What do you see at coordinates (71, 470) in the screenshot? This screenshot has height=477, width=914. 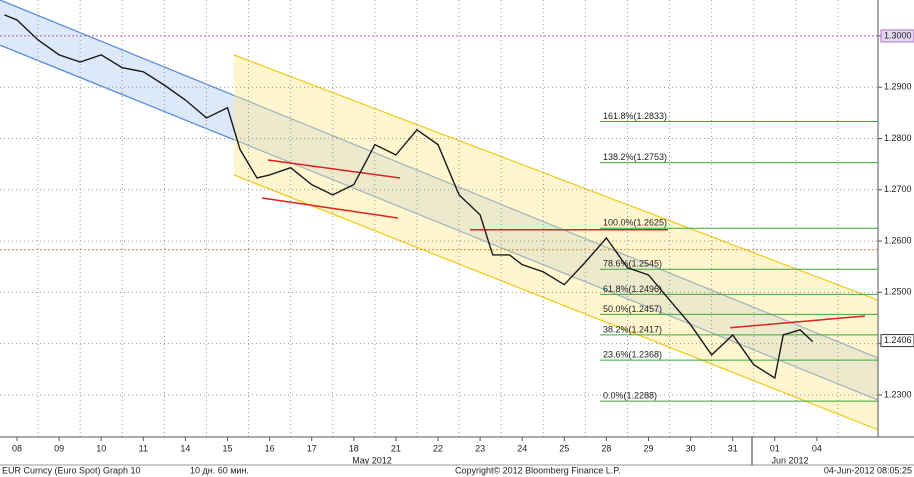 I see `footer-security: EUR Curncy (Euro Spot) Graph 10` at bounding box center [71, 470].